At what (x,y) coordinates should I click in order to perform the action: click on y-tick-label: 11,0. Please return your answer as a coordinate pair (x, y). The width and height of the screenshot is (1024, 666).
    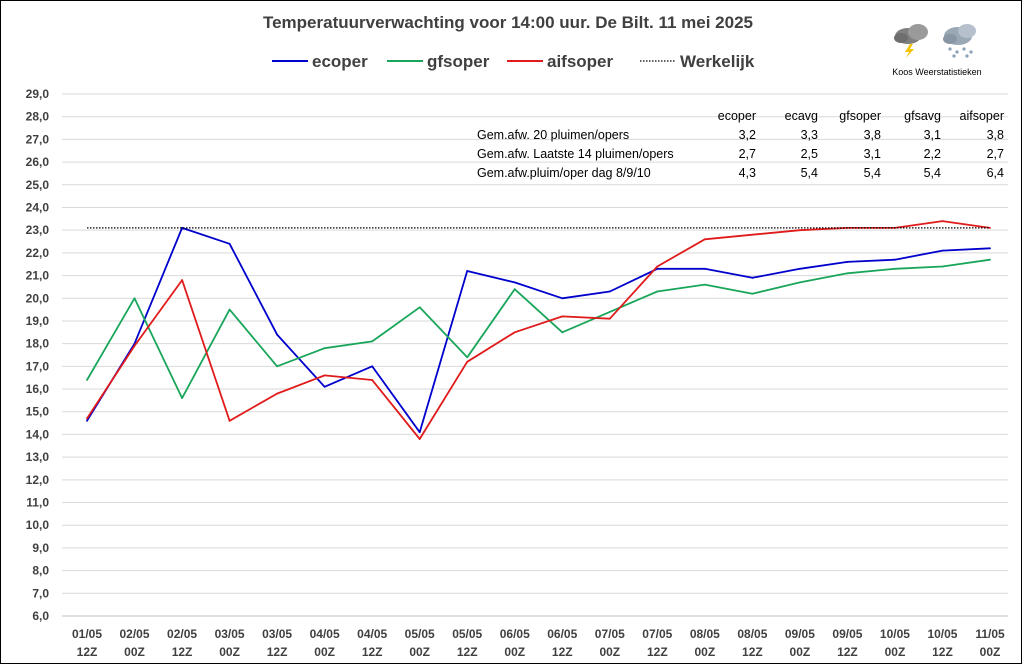
    Looking at the image, I should click on (37, 503).